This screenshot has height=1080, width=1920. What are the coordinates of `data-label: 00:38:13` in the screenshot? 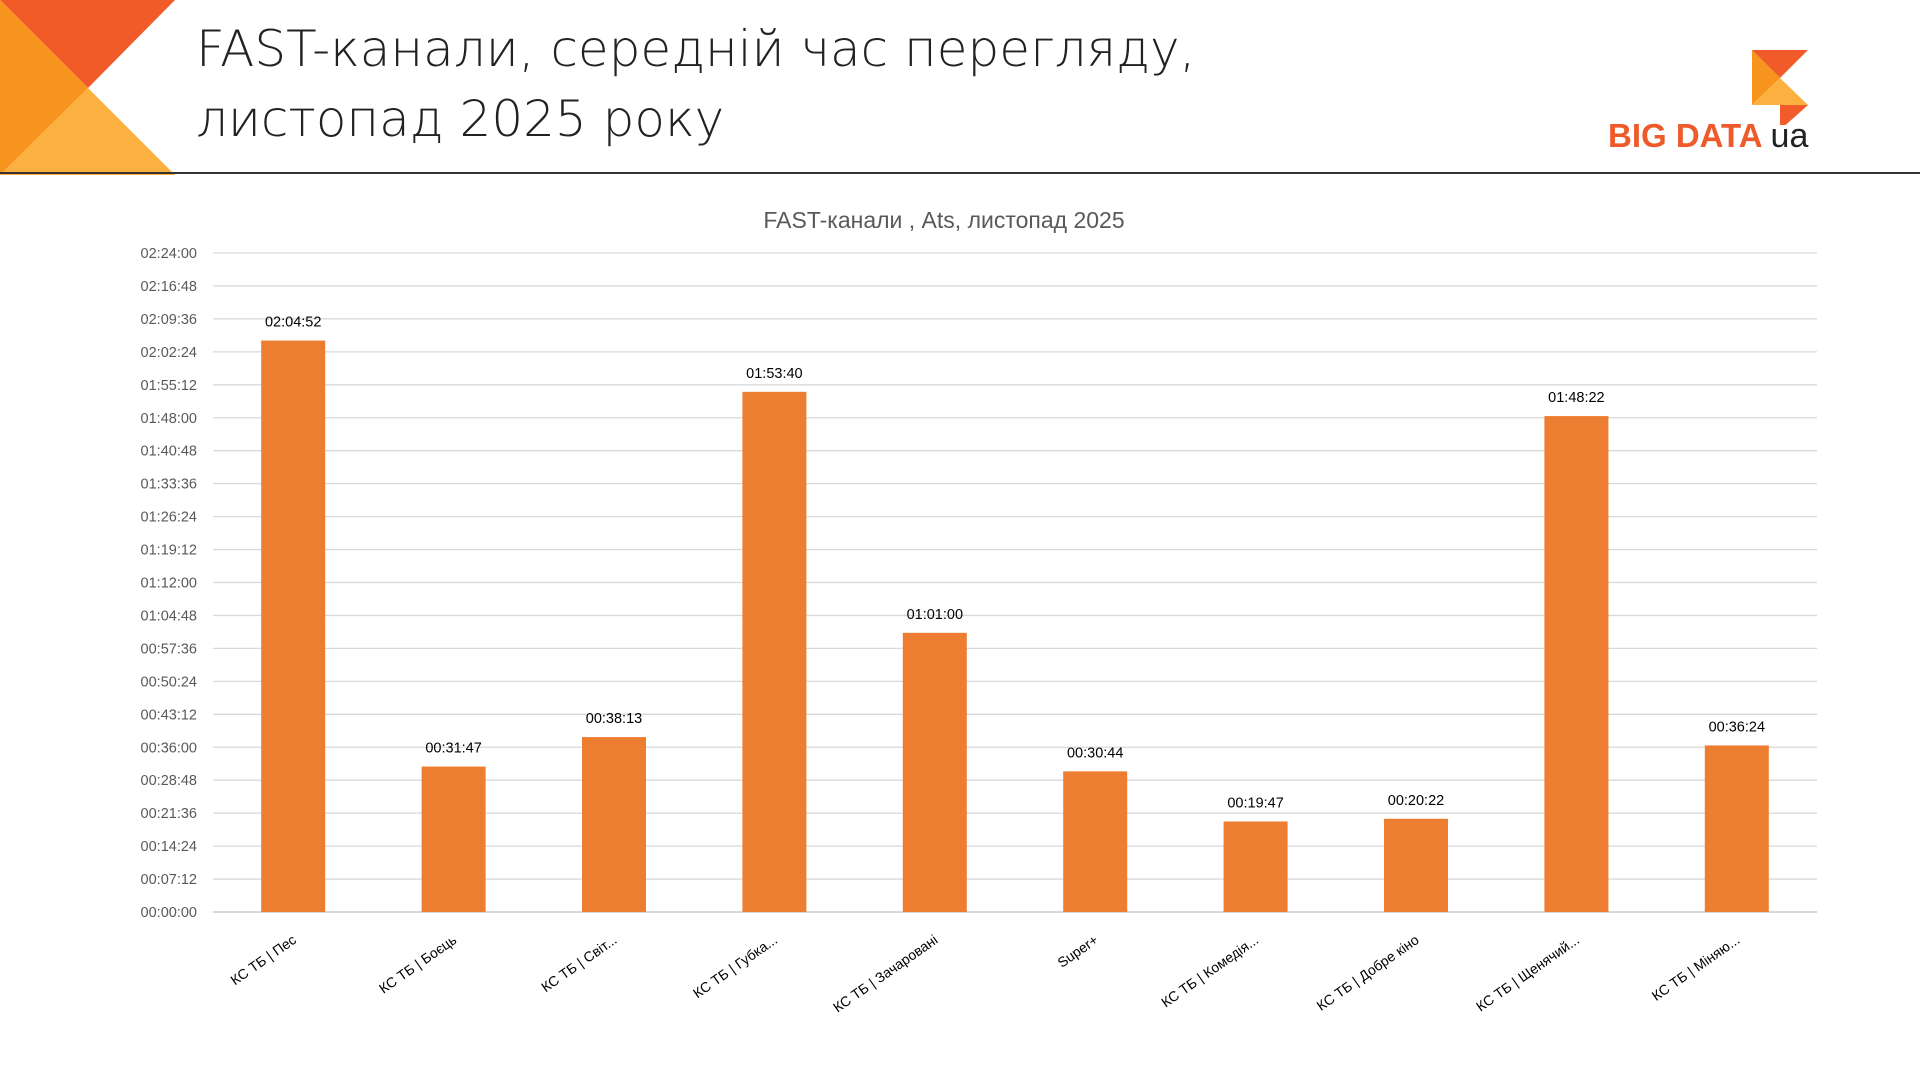 It's located at (614, 719).